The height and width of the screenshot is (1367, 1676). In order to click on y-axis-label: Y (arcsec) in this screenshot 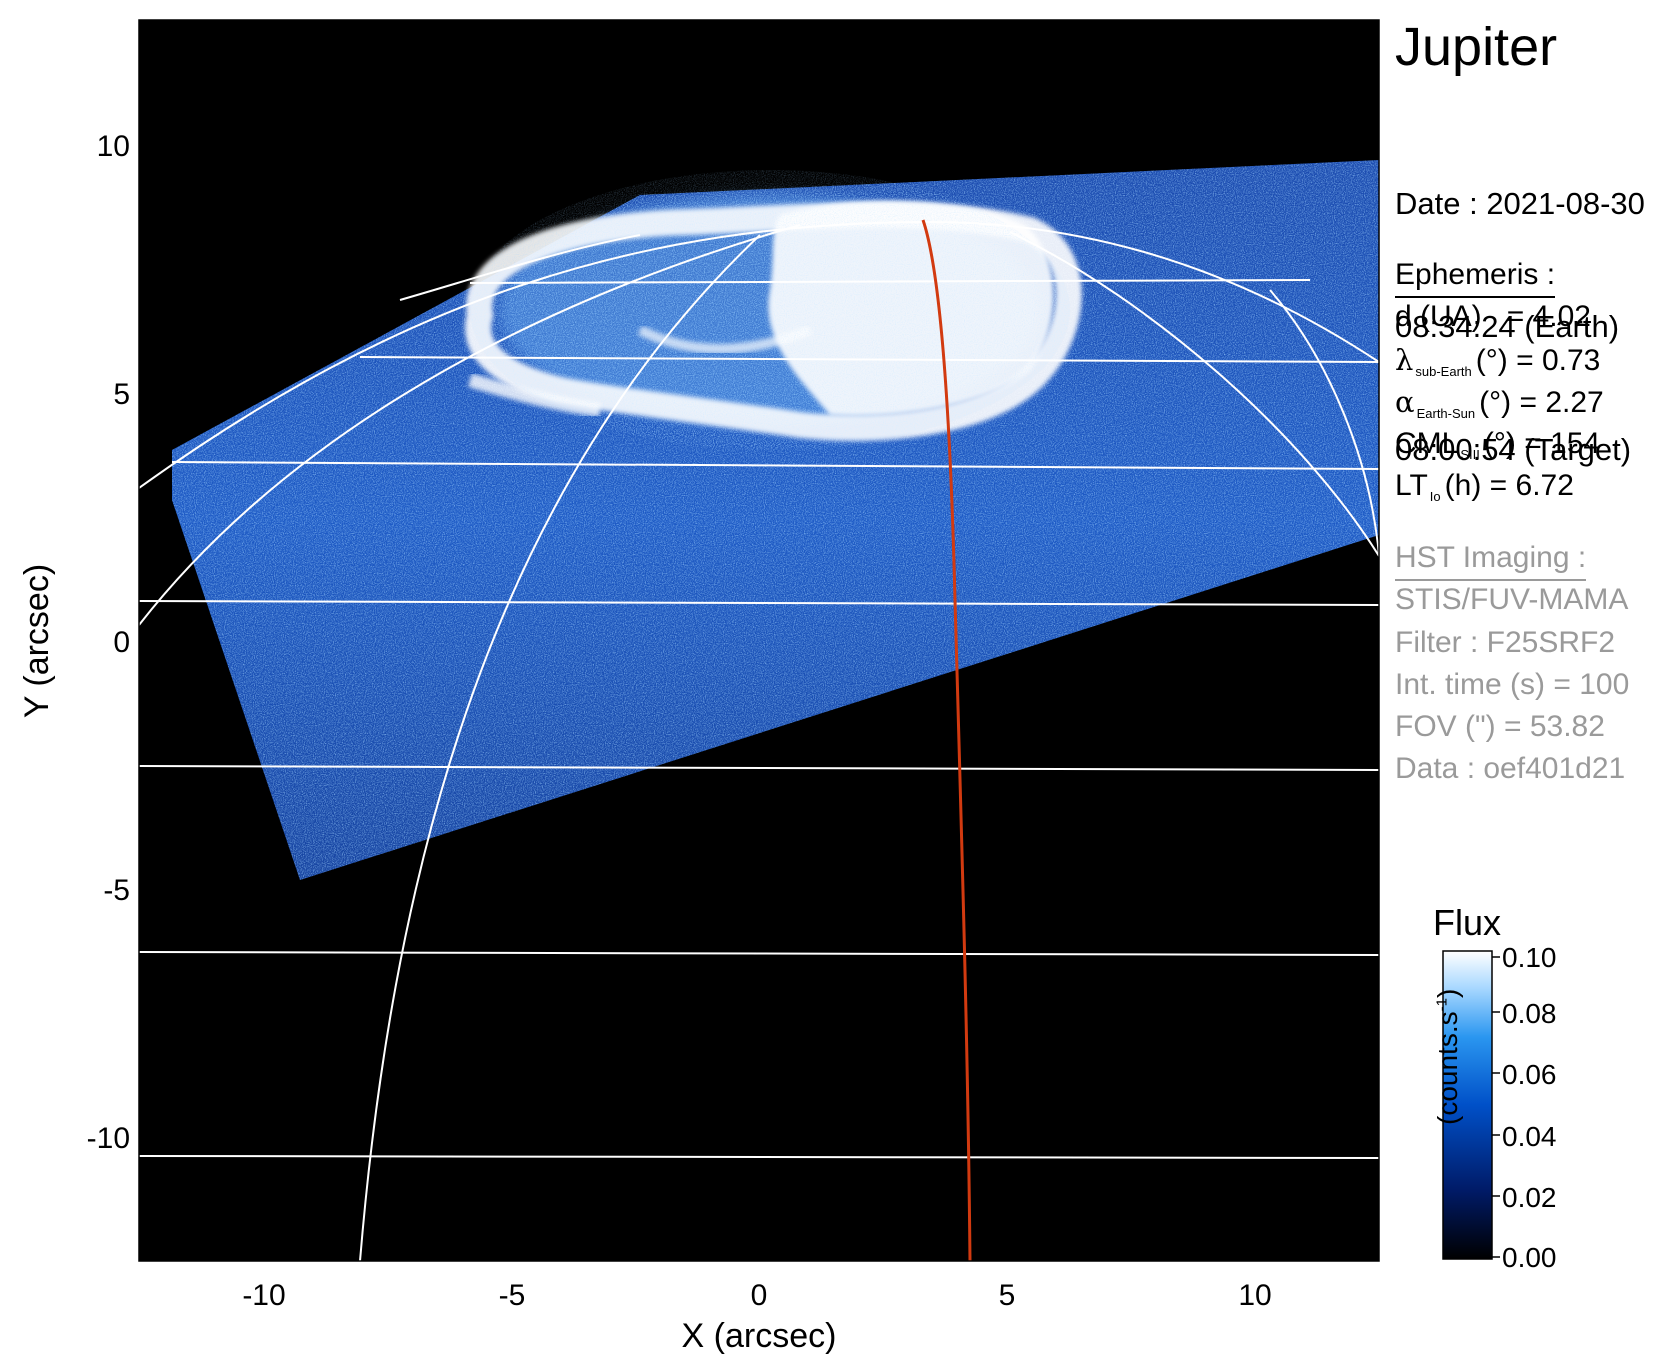, I will do `click(37, 641)`.